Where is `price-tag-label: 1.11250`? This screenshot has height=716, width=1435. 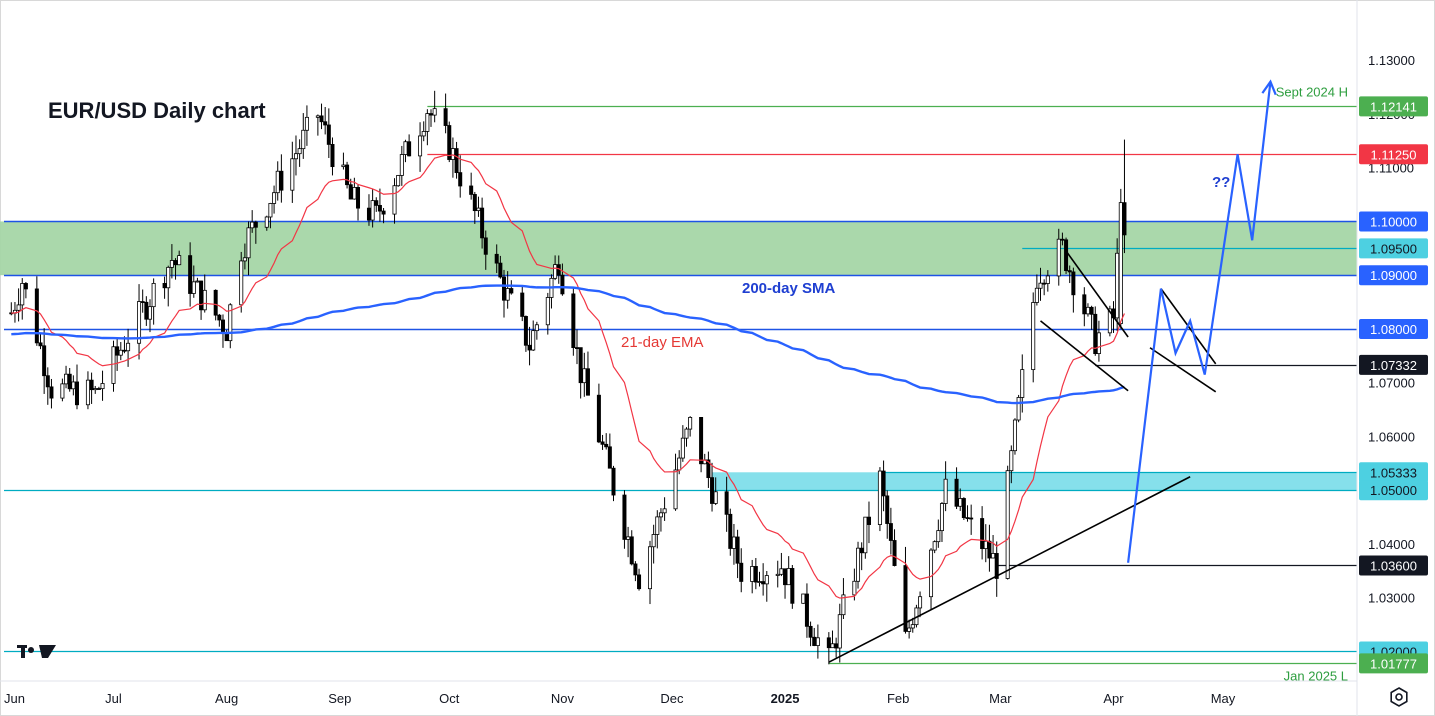
price-tag-label: 1.11250 is located at coordinates (1393, 154).